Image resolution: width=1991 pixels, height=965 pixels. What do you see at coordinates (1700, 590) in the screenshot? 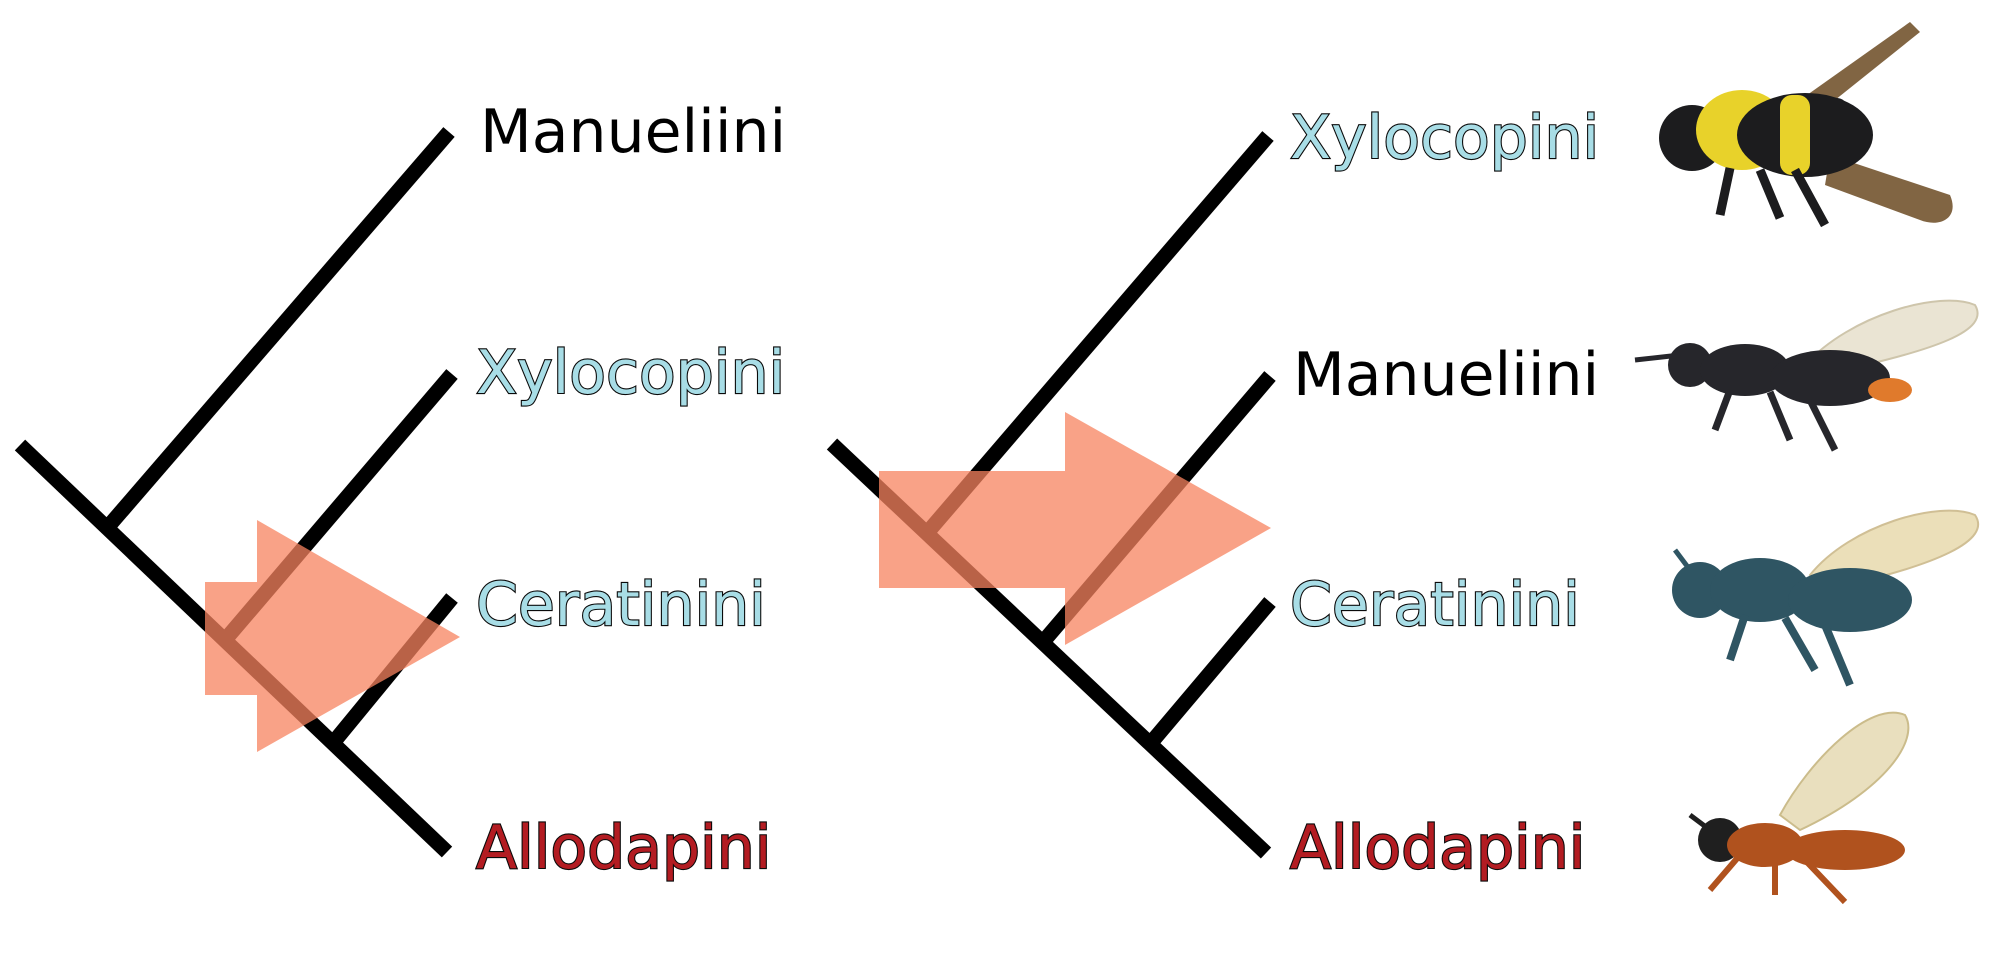
I see `bee-head` at bounding box center [1700, 590].